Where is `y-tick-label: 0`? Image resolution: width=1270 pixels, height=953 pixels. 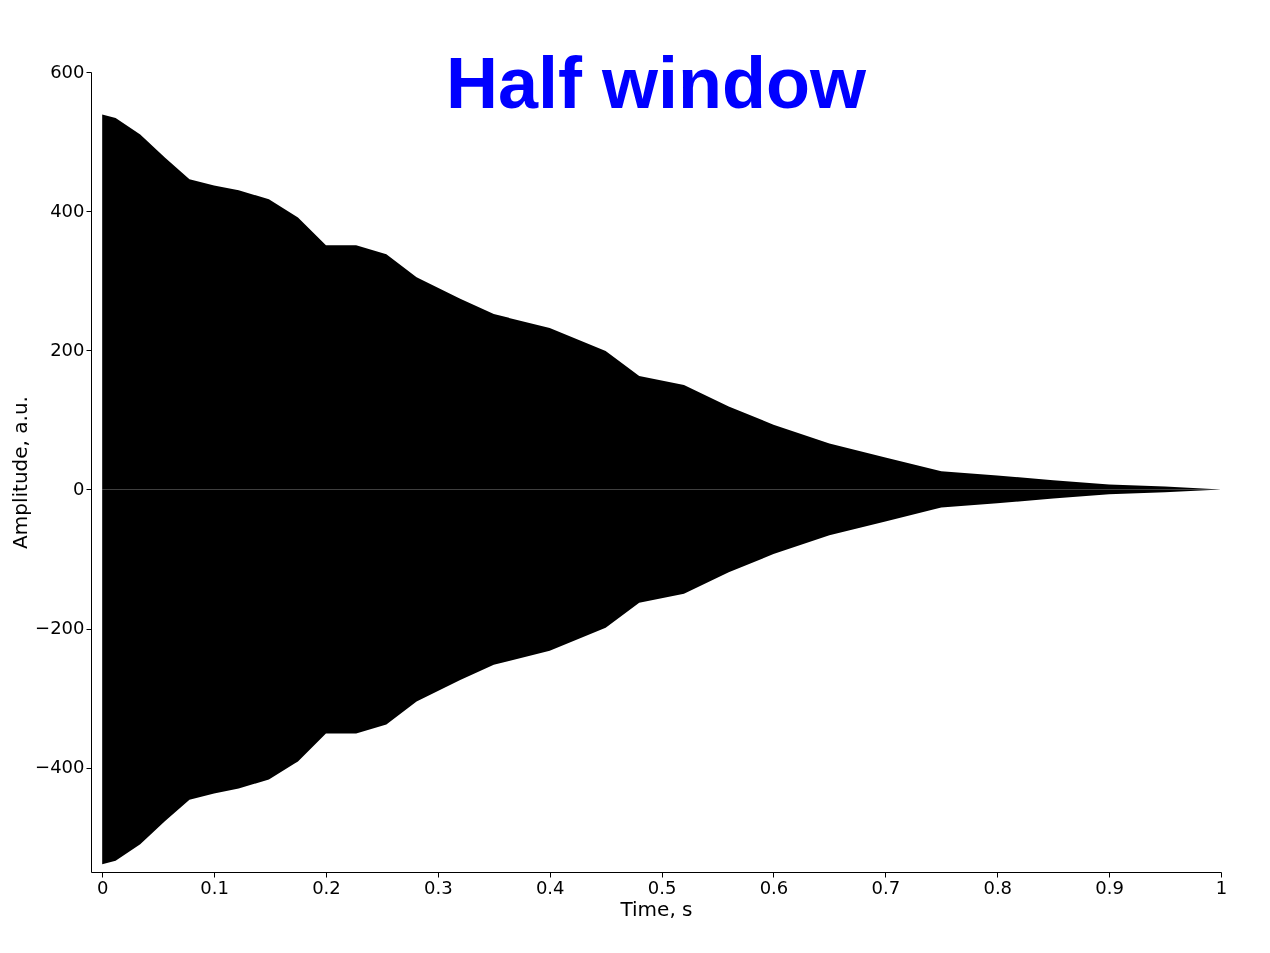
y-tick-label: 0 is located at coordinates (79, 488).